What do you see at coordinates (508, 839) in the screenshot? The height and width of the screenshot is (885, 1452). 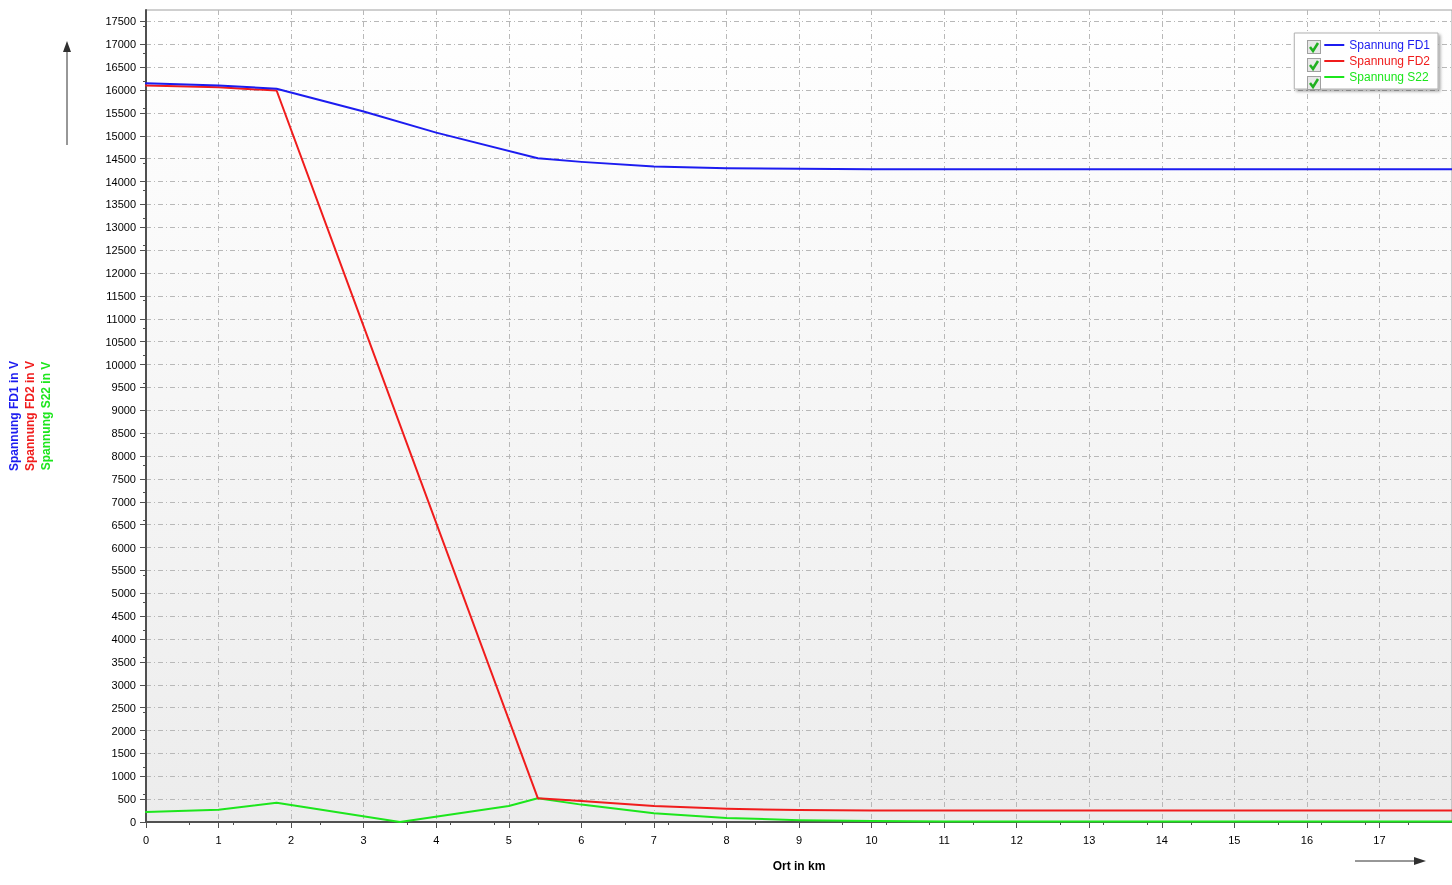 I see `x-tick-label: 5` at bounding box center [508, 839].